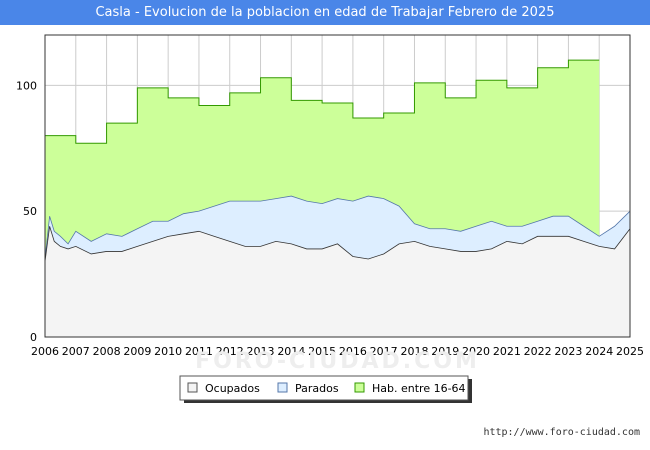 This screenshot has height=450, width=650. Describe the element at coordinates (291, 351) in the screenshot. I see `x-tick-label: 2014` at that location.